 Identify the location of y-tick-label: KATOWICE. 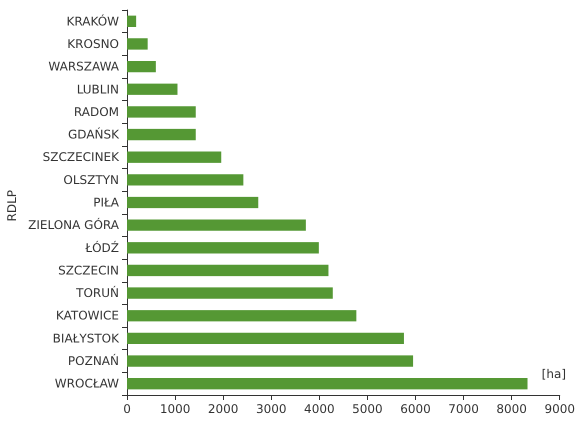
(87, 315).